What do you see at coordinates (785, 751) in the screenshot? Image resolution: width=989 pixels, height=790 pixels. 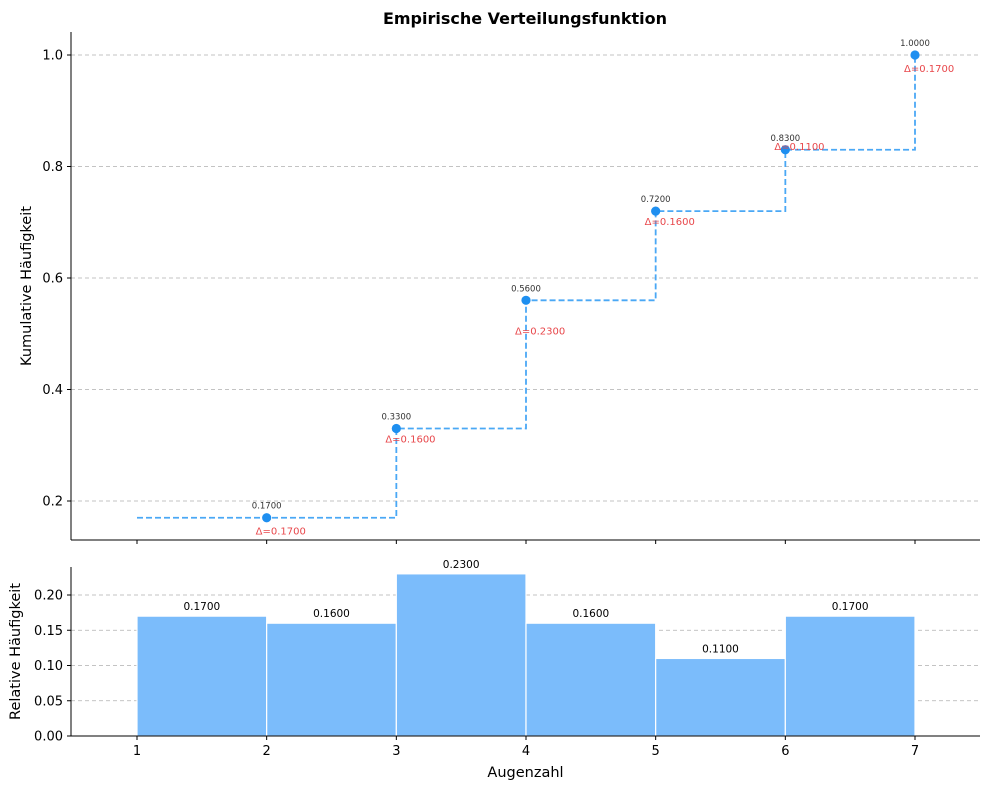 I see `hist-xtick-label: 6` at bounding box center [785, 751].